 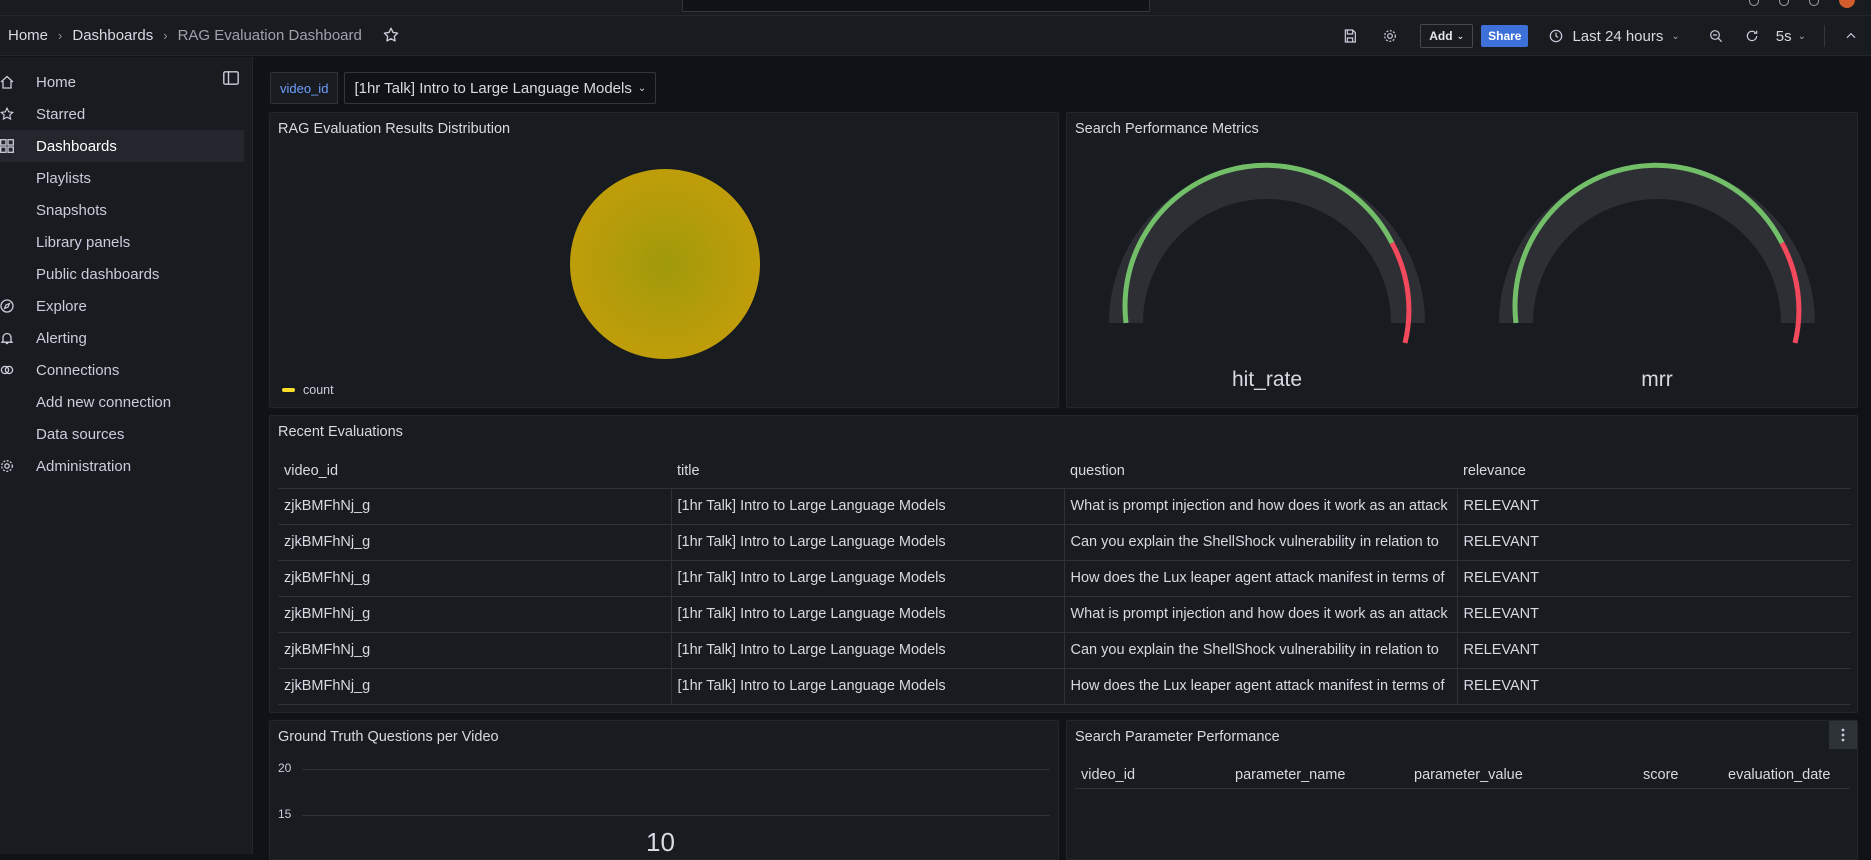 What do you see at coordinates (1843, 735) in the screenshot?
I see `panel-menu-icon` at bounding box center [1843, 735].